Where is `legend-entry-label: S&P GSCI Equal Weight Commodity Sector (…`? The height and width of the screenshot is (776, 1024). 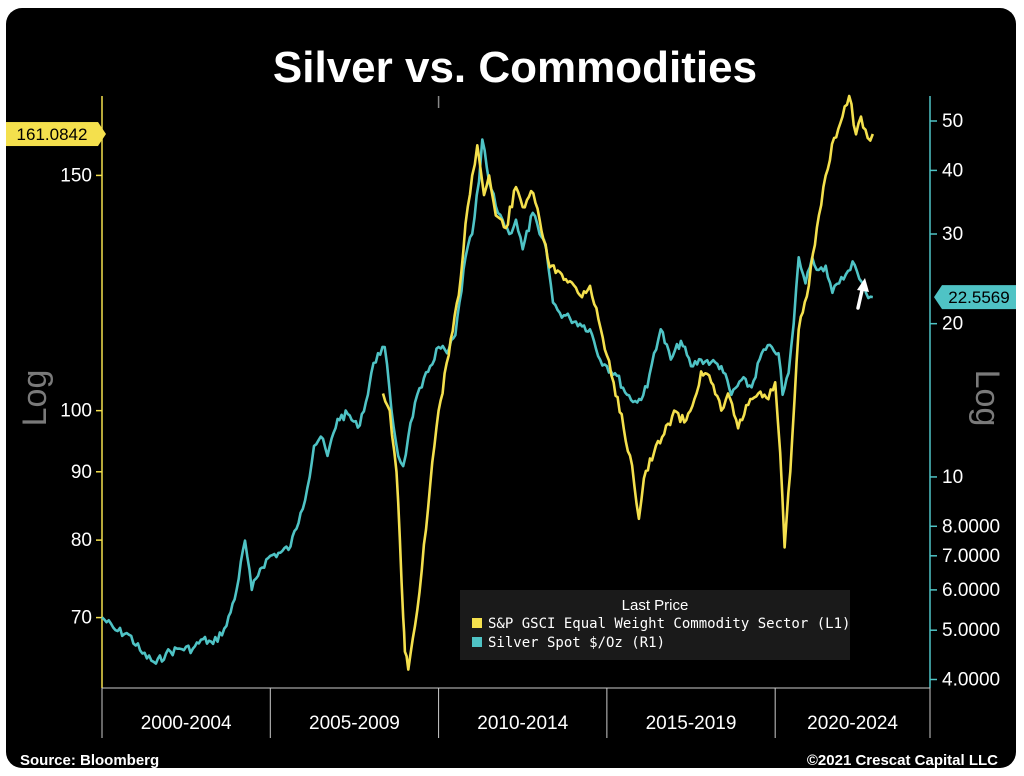
legend-entry-label: S&P GSCI Equal Weight Commodity Sector (… is located at coordinates (669, 624).